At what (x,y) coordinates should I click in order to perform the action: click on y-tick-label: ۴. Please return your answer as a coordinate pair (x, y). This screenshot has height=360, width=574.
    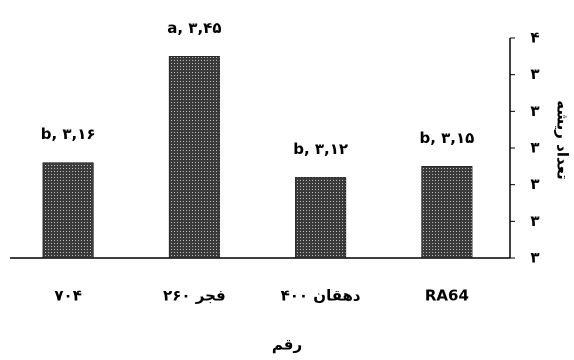
    Looking at the image, I should click on (534, 38).